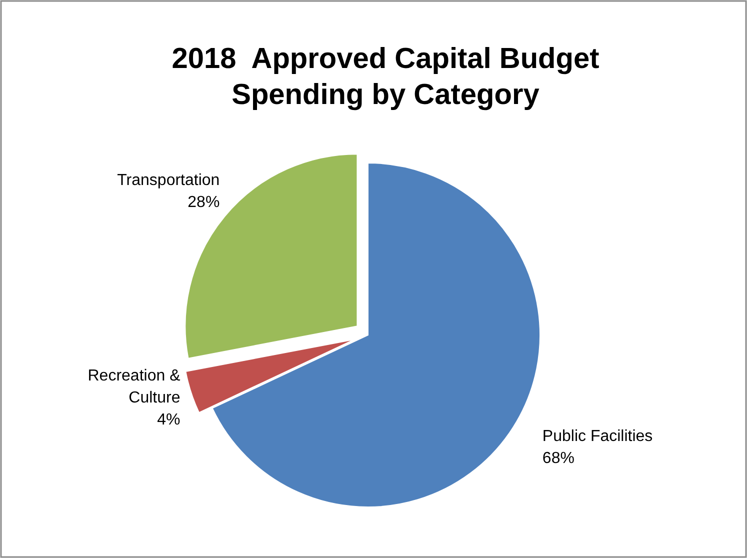  What do you see at coordinates (597, 437) in the screenshot?
I see `slice-label: Public Facilities` at bounding box center [597, 437].